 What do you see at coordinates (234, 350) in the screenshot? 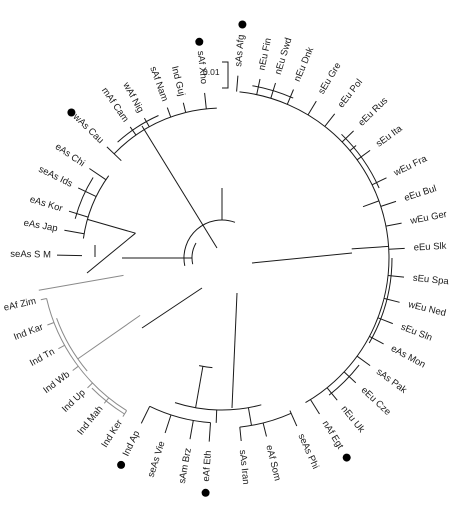
I see `root-branch` at bounding box center [234, 350].